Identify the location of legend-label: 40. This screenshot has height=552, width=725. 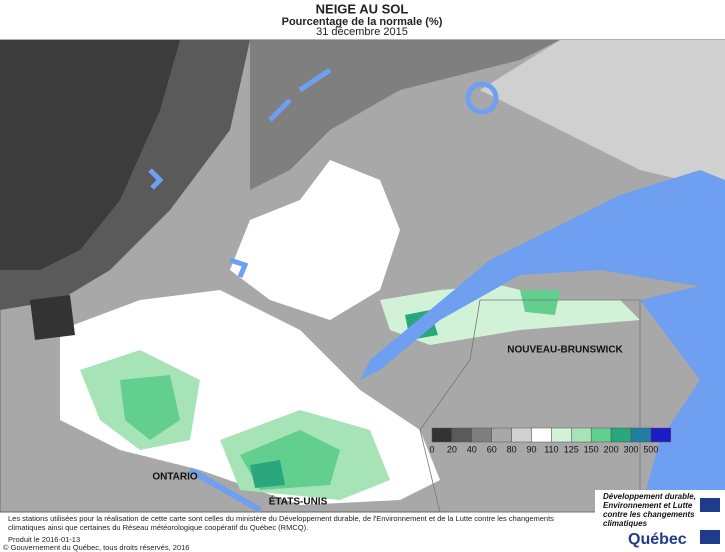
(472, 449).